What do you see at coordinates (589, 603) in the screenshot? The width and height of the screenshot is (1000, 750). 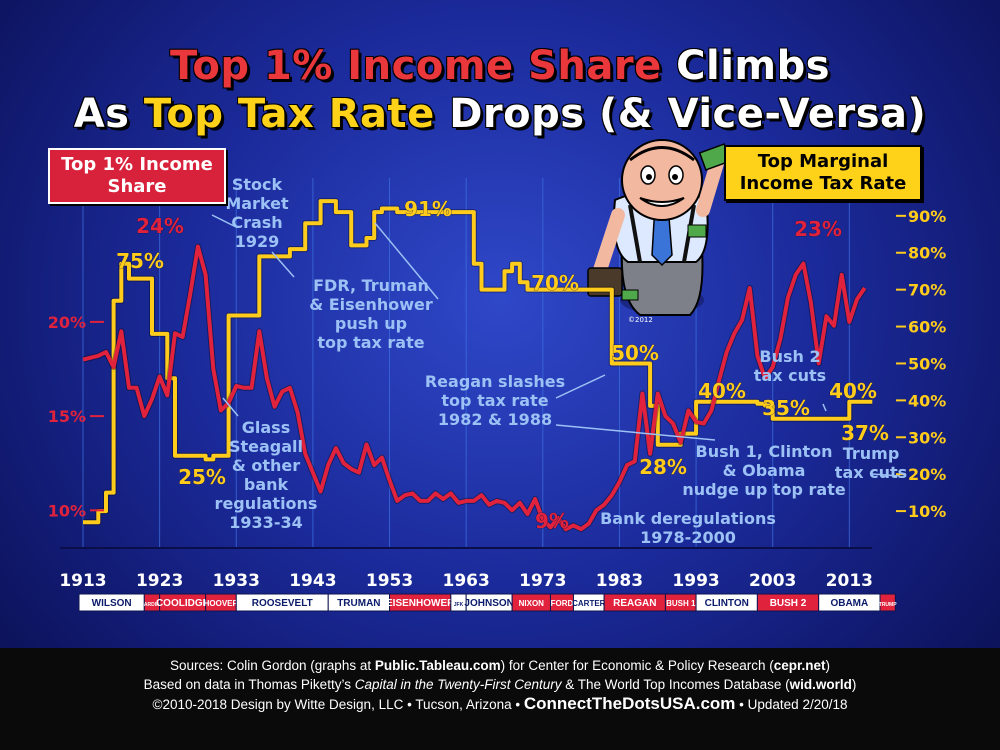 I see `president-label: CARTER` at bounding box center [589, 603].